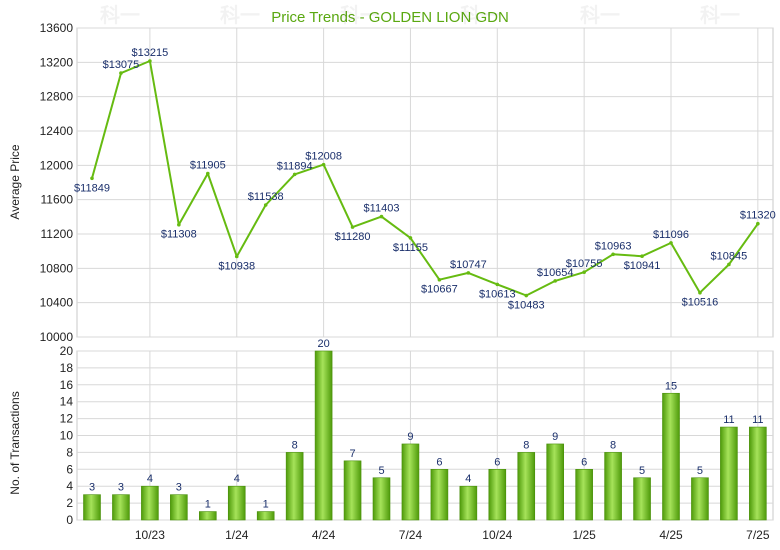 This screenshot has width=780, height=550. I want to click on price-data-label: $10941, so click(642, 266).